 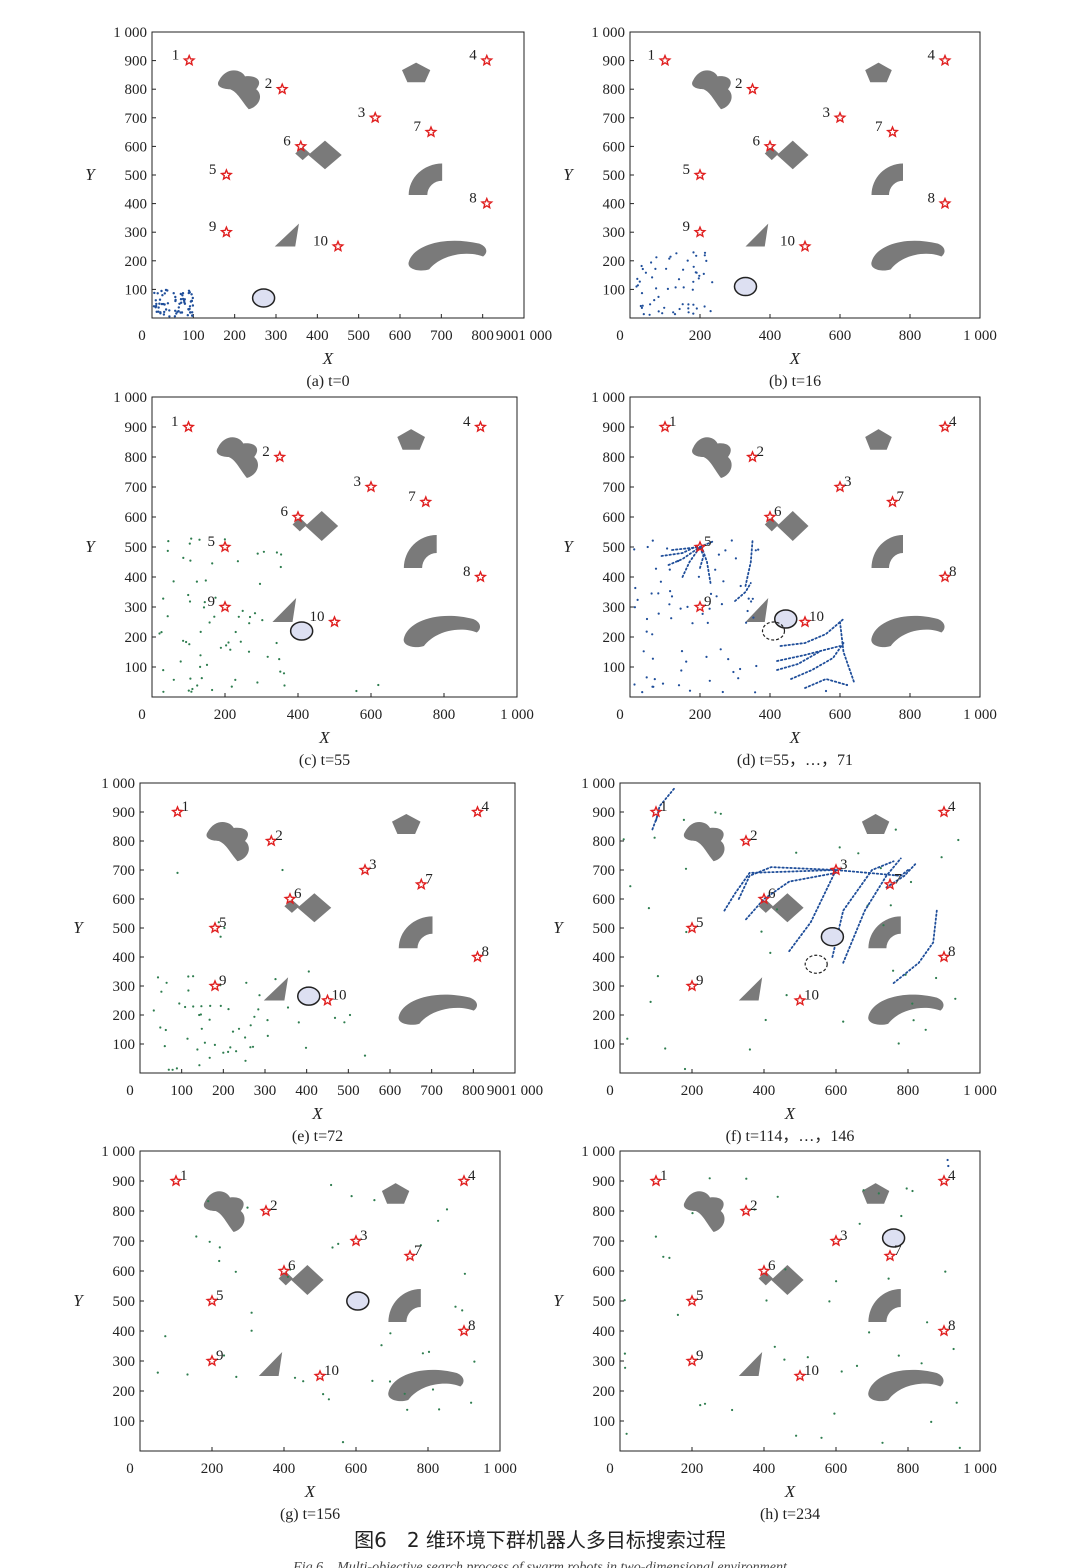 I want to click on obstacle-diamond-small, so click(x=300, y=524).